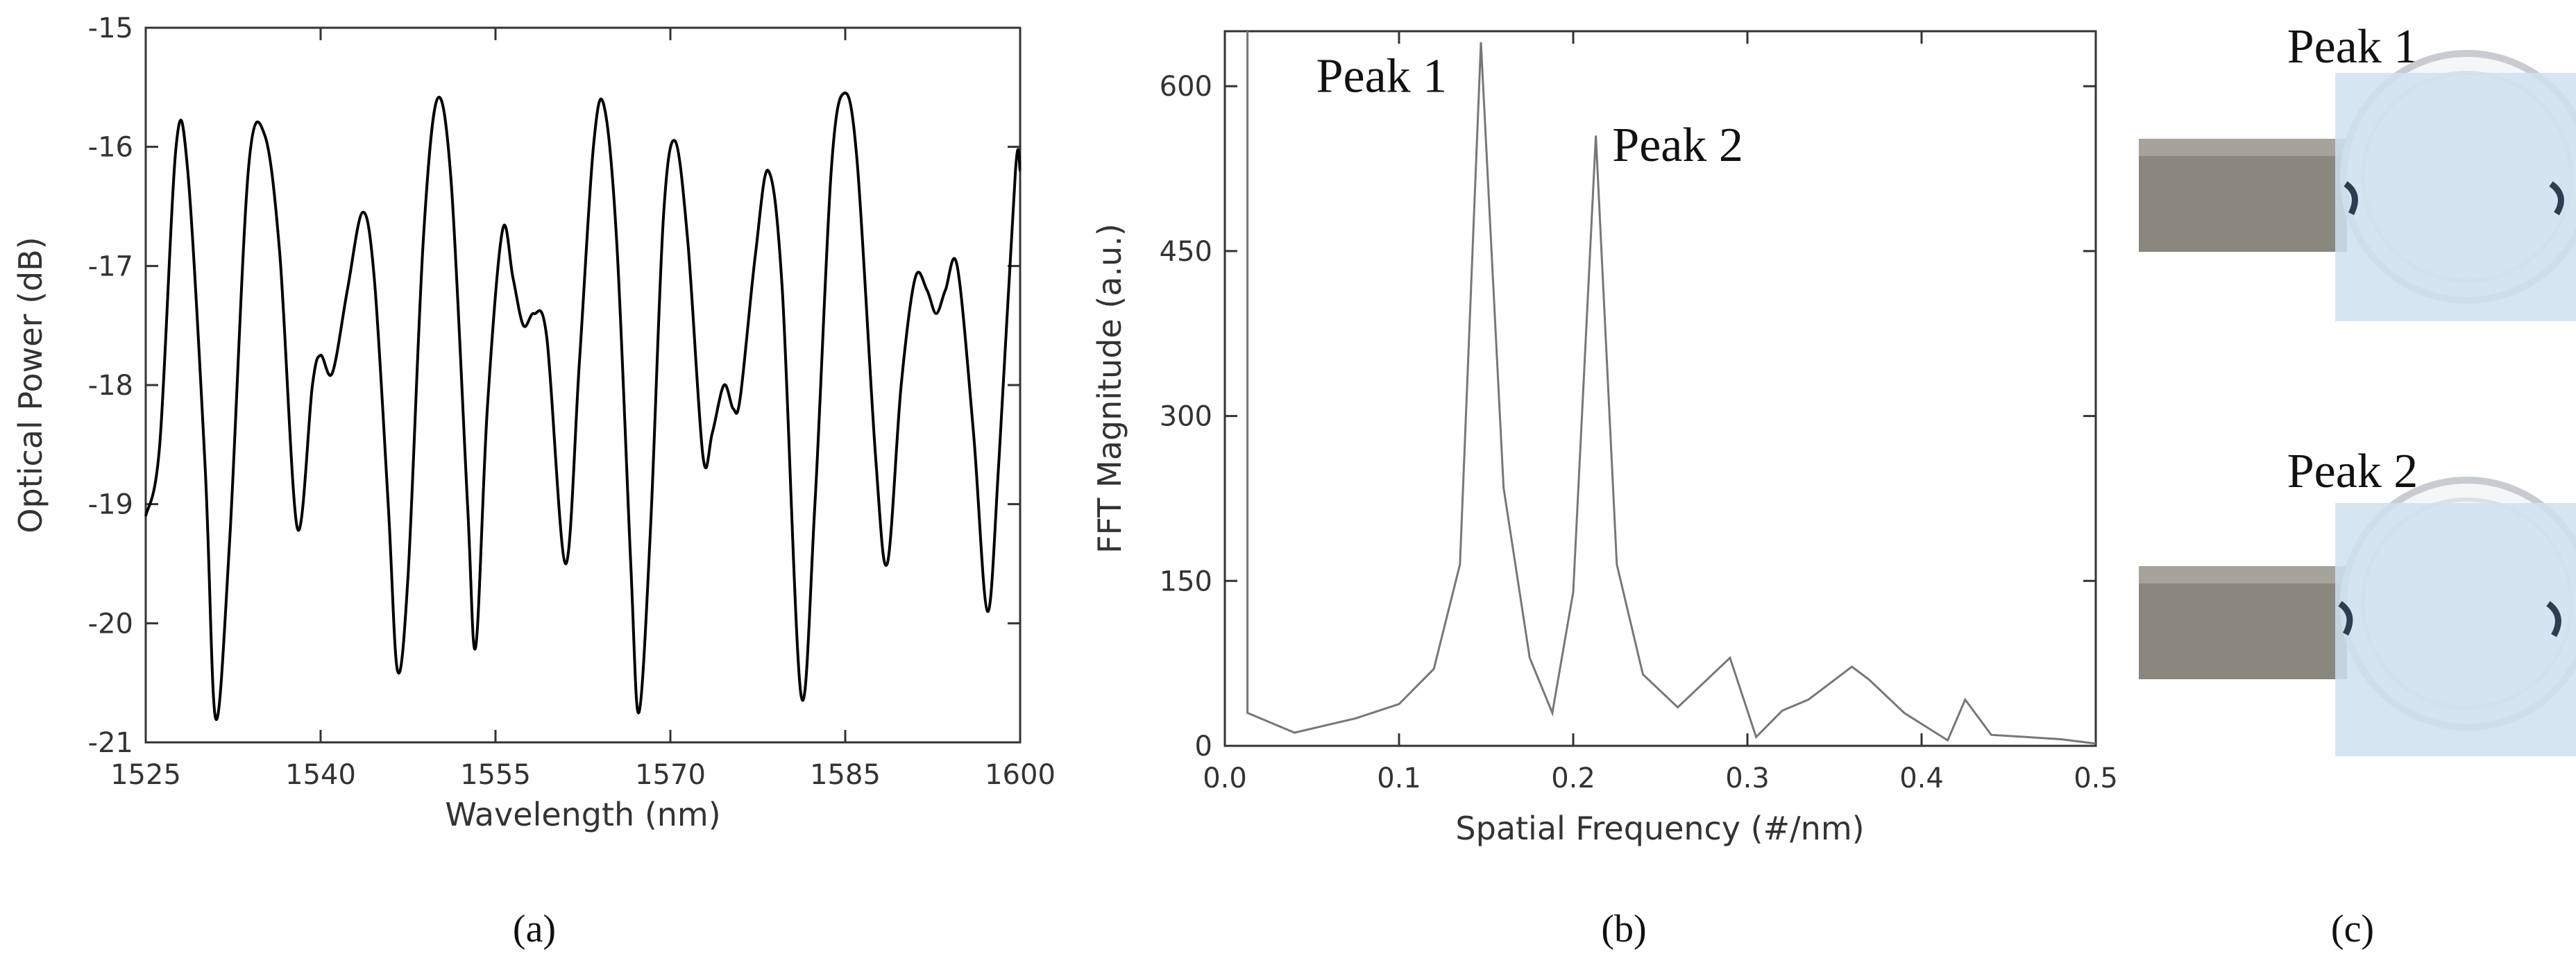  What do you see at coordinates (582, 814) in the screenshot?
I see `panel-a-x-axis-label: Wavelength (nm)` at bounding box center [582, 814].